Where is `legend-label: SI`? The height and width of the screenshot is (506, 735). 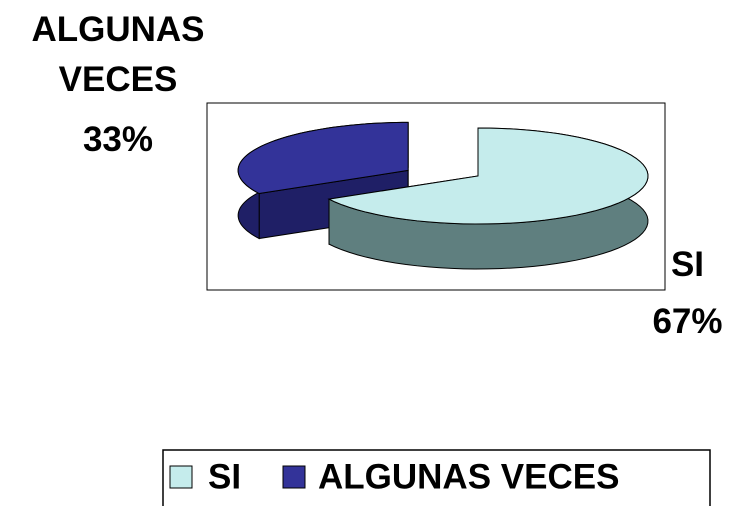 legend-label: SI is located at coordinates (224, 476).